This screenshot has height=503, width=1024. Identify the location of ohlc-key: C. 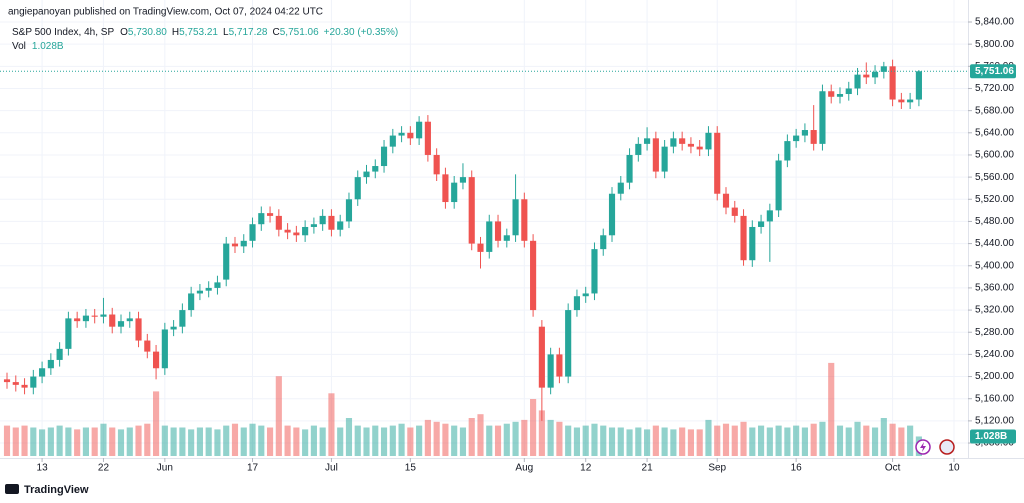
(276, 32).